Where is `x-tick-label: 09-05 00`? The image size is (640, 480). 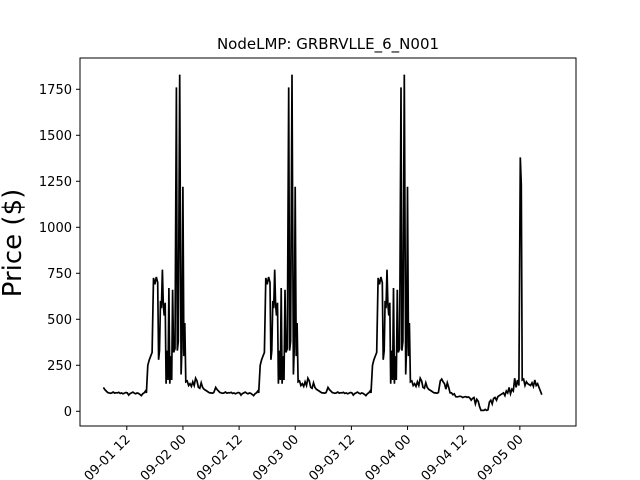 x-tick-label: 09-05 00 is located at coordinates (501, 456).